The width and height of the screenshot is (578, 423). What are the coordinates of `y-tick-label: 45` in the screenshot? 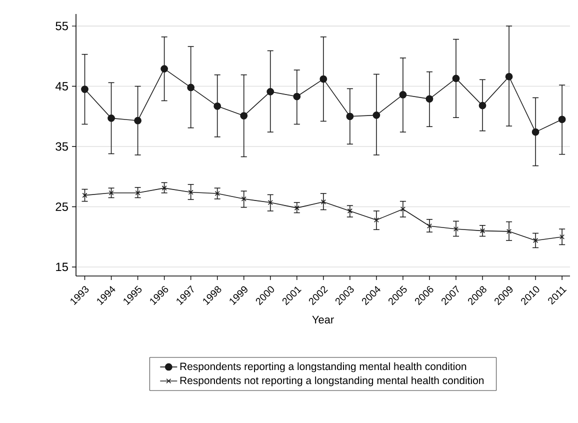 It's located at (61, 86).